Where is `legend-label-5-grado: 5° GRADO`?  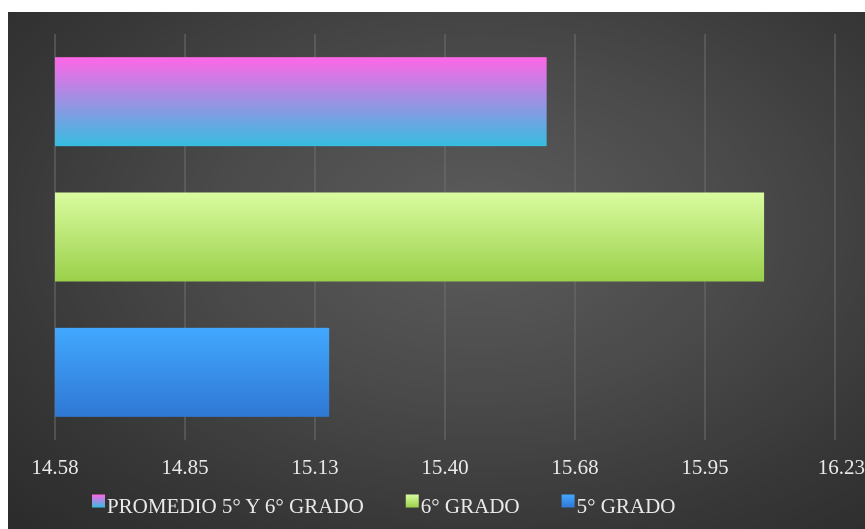 legend-label-5-grado: 5° GRADO is located at coordinates (626, 506).